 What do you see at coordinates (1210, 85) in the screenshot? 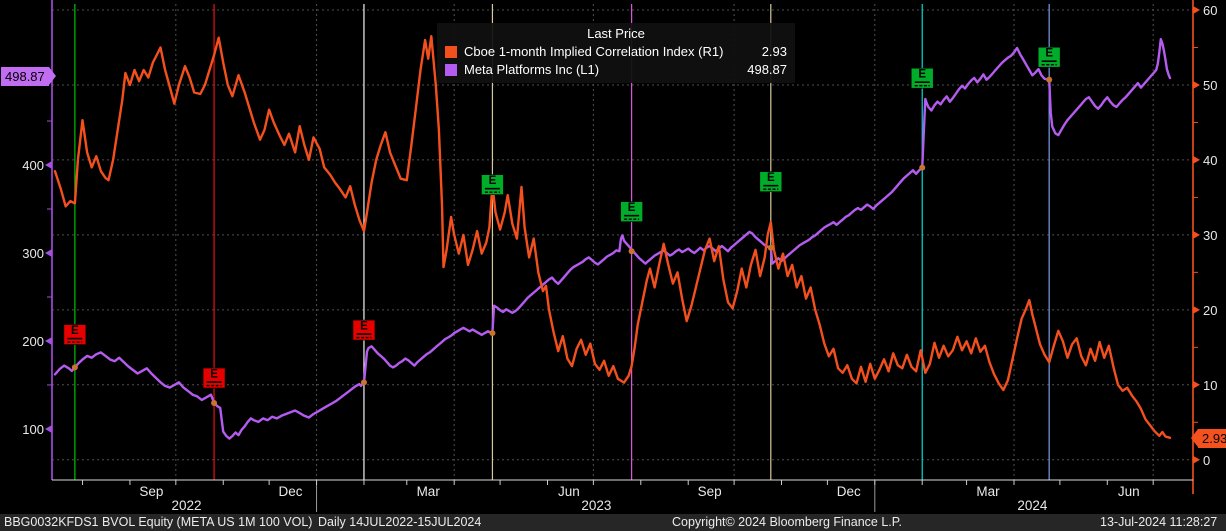
I see `svg-text: 50` at bounding box center [1210, 85].